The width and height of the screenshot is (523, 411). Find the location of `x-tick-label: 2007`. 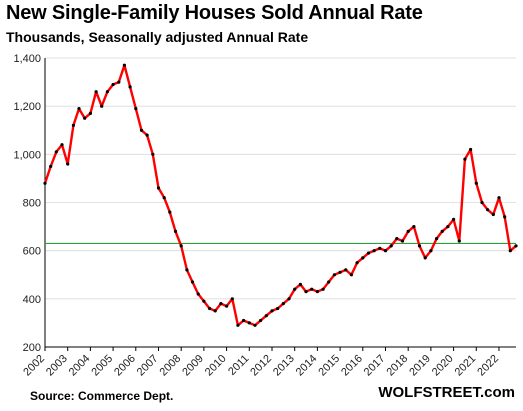

x-tick-label: 2007 is located at coordinates (148, 366).